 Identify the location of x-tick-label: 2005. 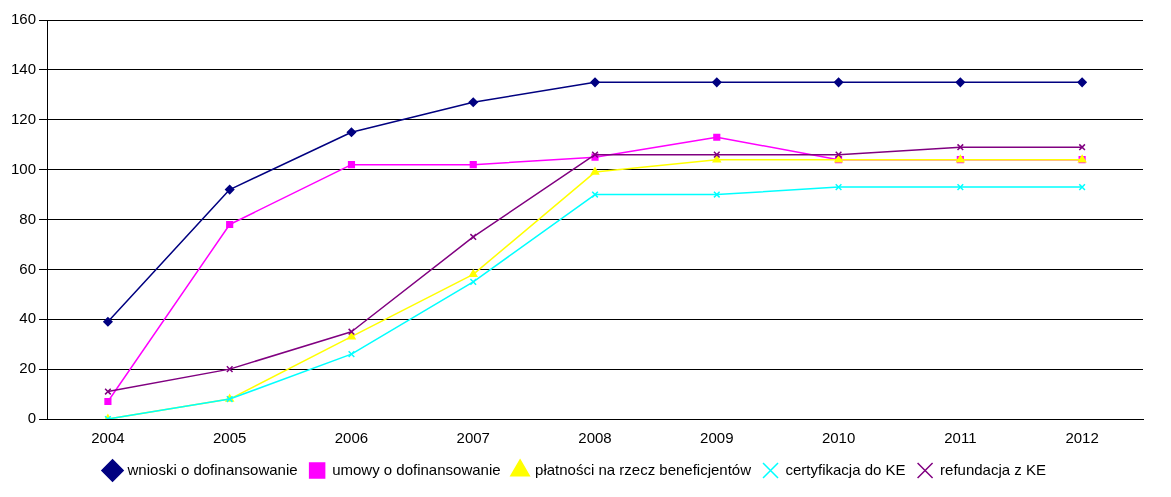
(230, 438).